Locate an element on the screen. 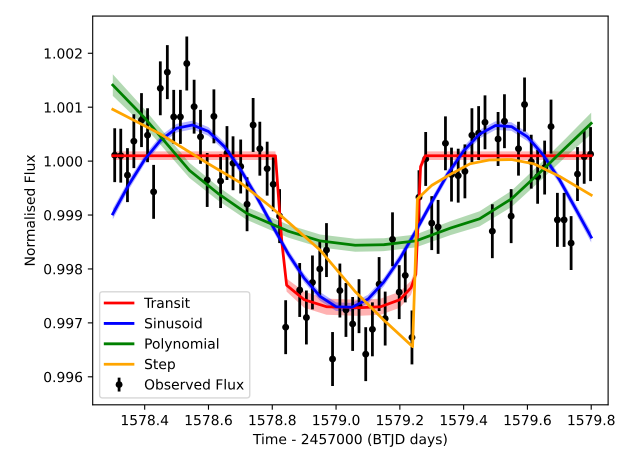 The width and height of the screenshot is (618, 459). legend-label: Step is located at coordinates (160, 365).